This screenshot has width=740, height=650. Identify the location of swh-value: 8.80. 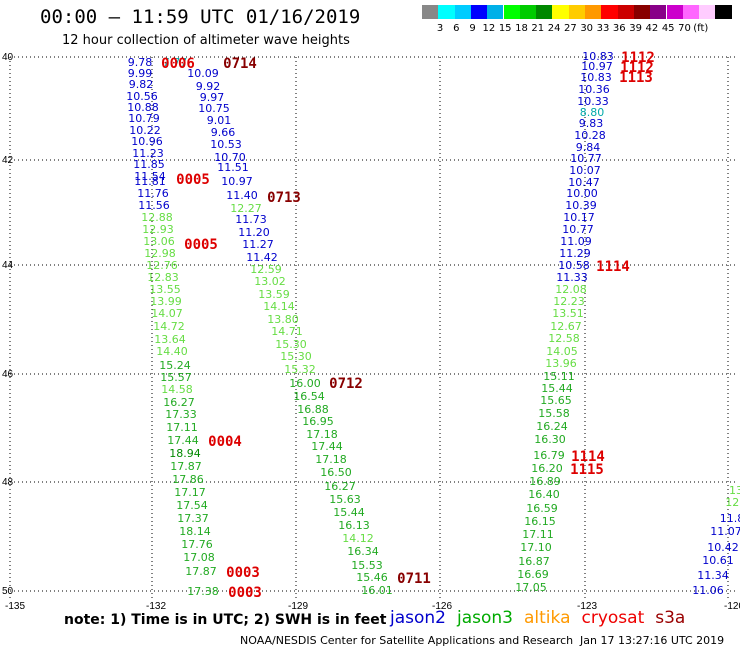
(592, 112).